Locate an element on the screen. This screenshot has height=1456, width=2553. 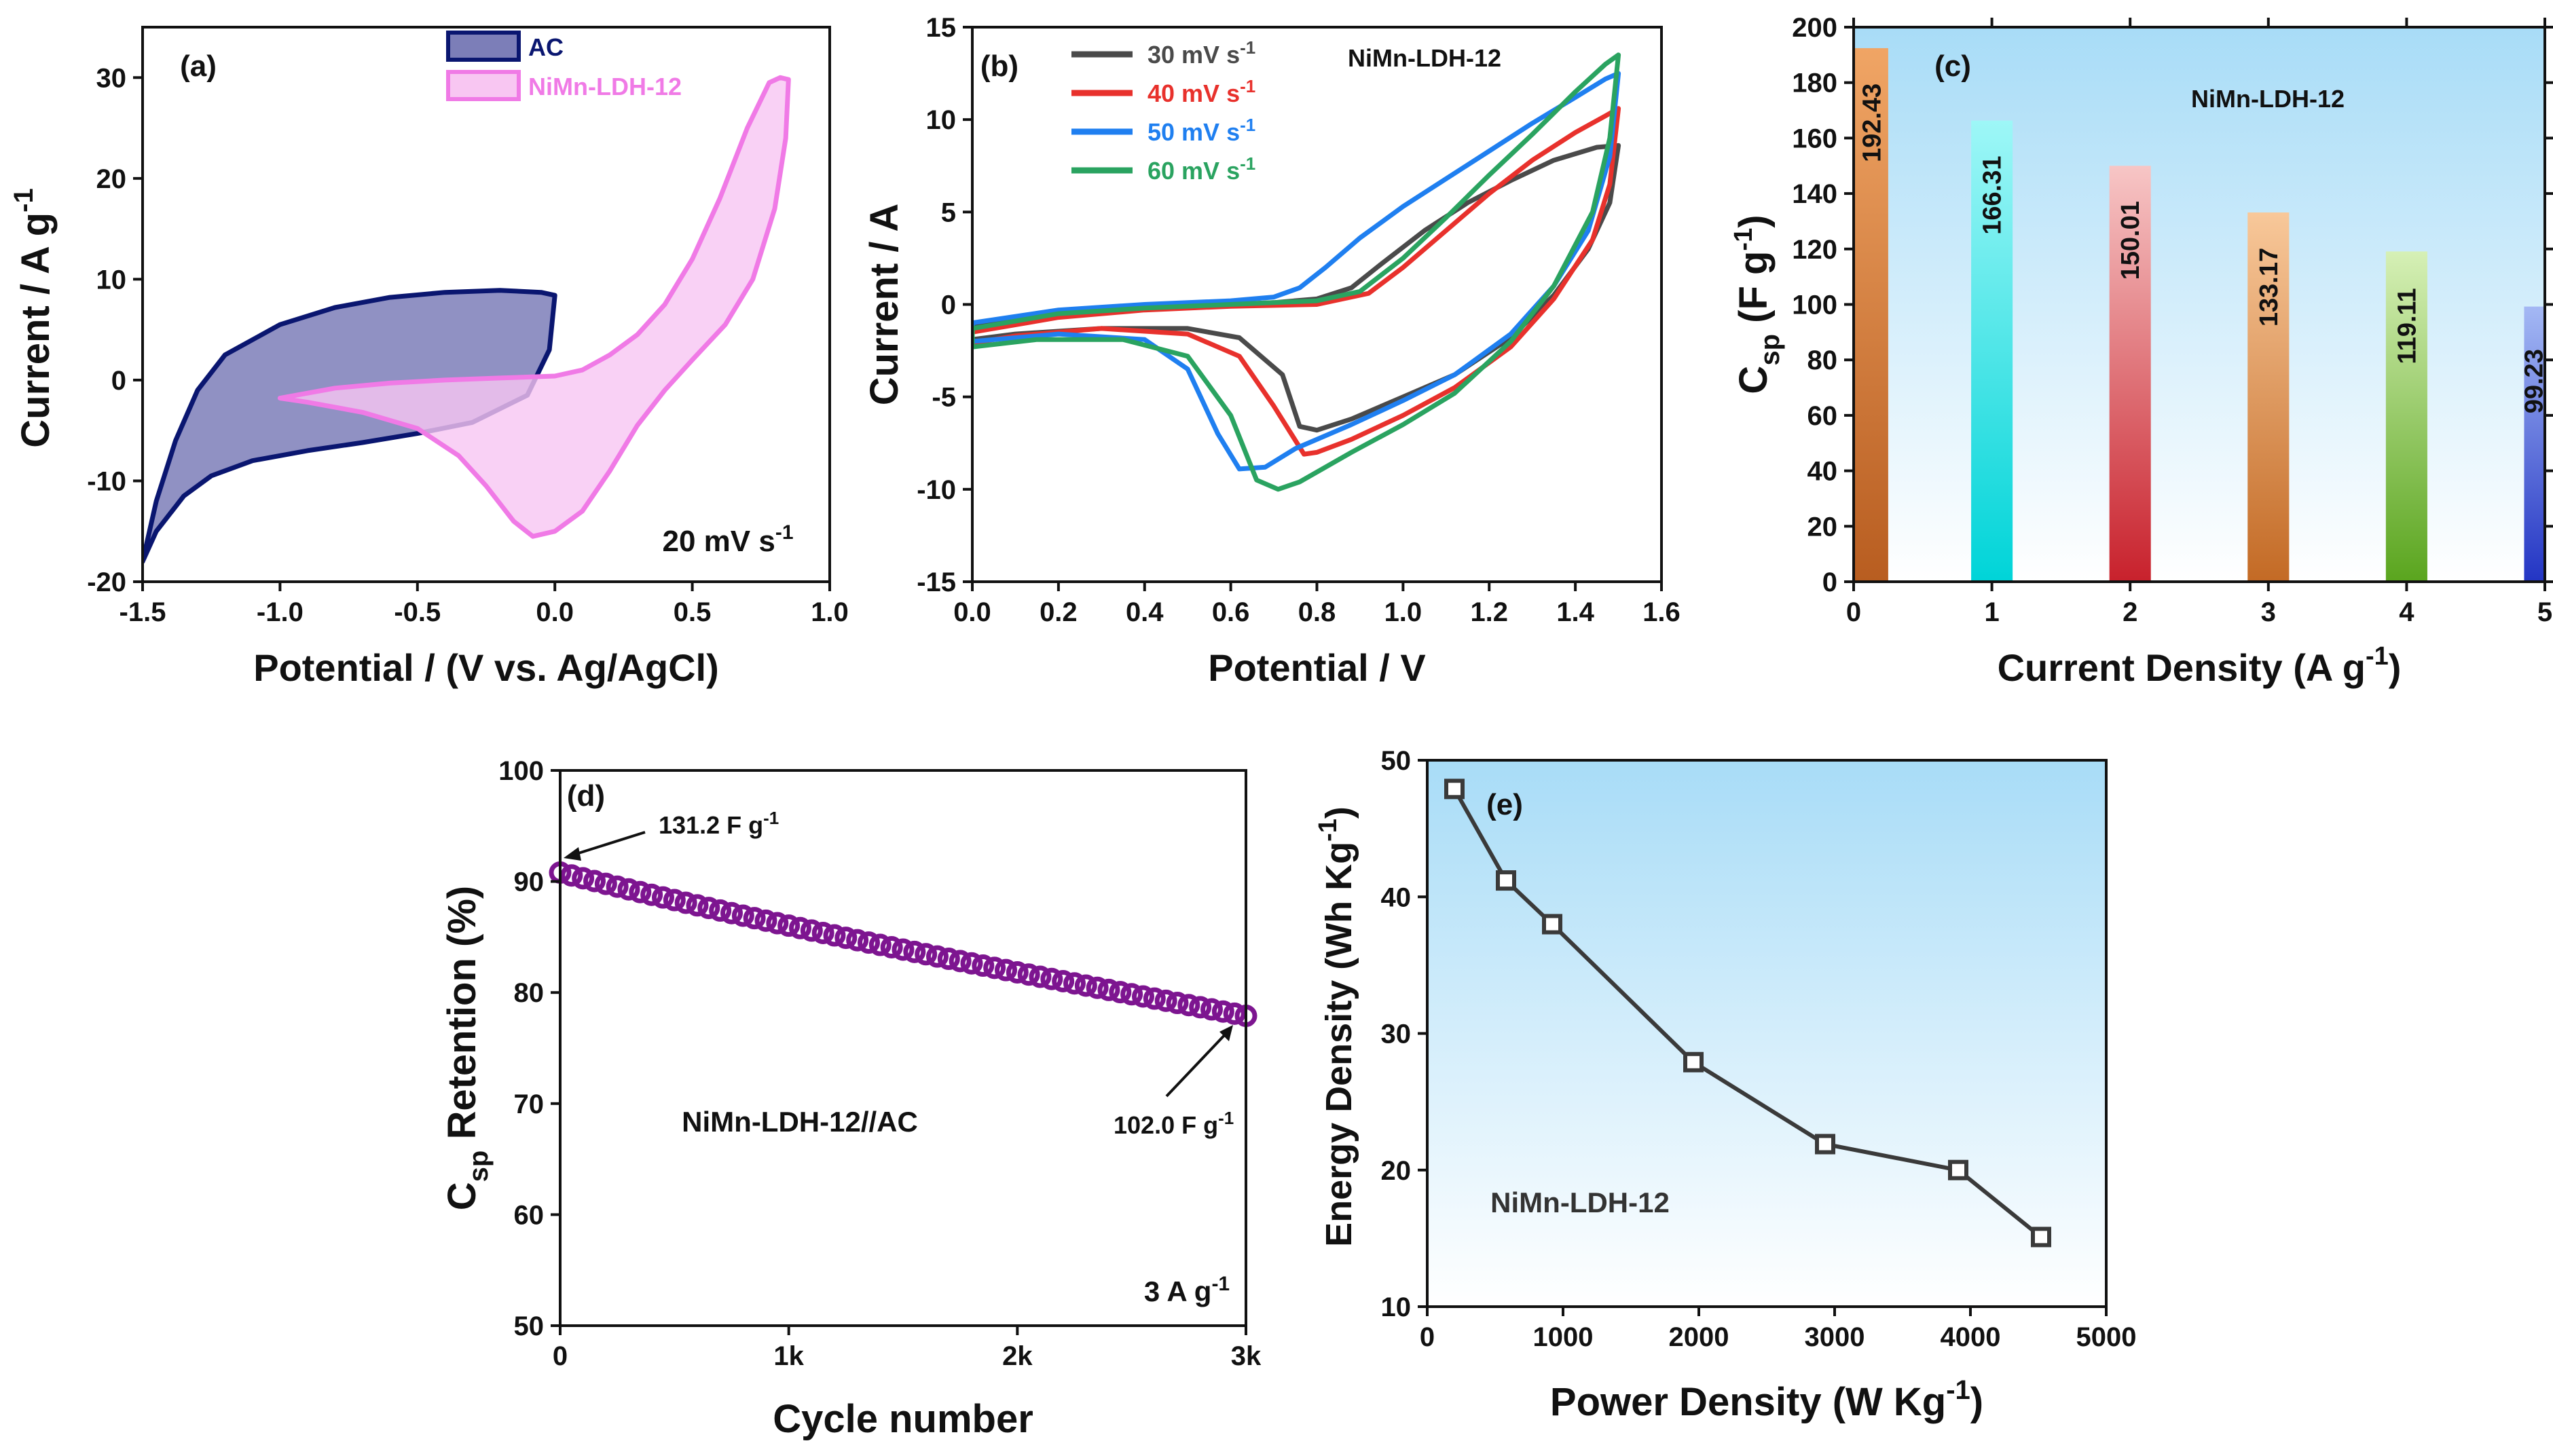
cv-curve-60-mv is located at coordinates (1296, 272).